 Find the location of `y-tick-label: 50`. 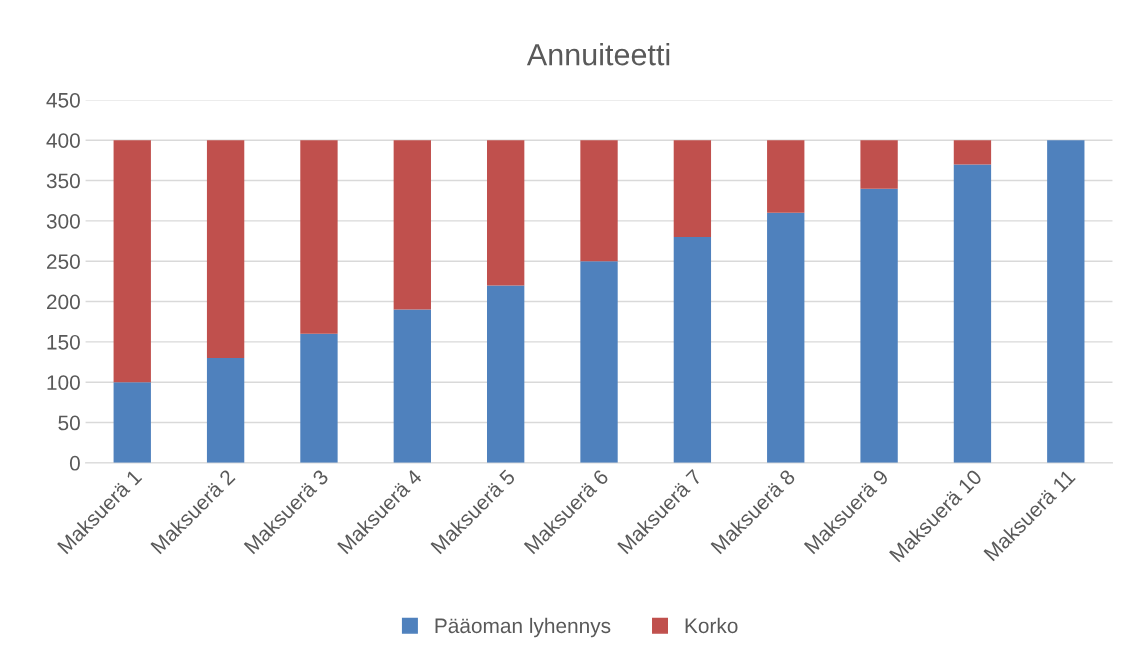

y-tick-label: 50 is located at coordinates (69, 423).